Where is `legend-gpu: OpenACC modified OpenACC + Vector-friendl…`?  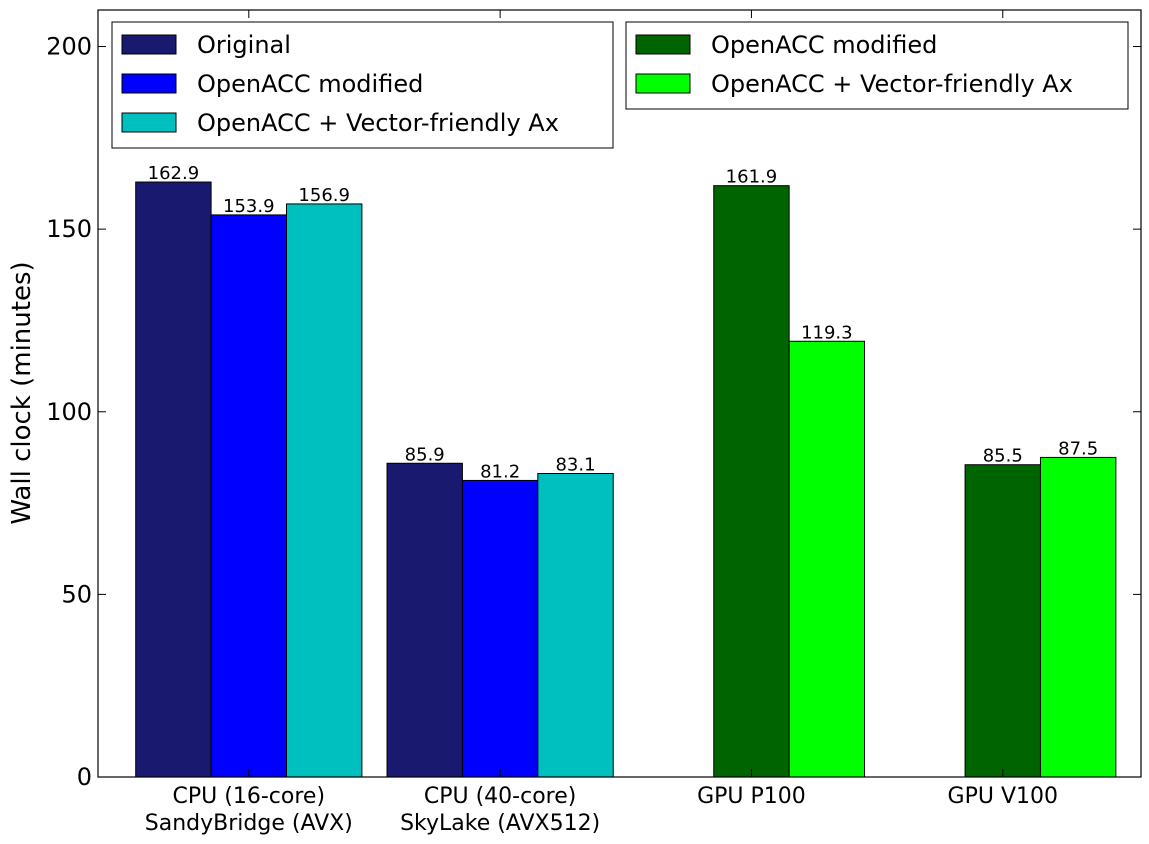
legend-gpu: OpenACC modified OpenACC + Vector-friendl… is located at coordinates (877, 65).